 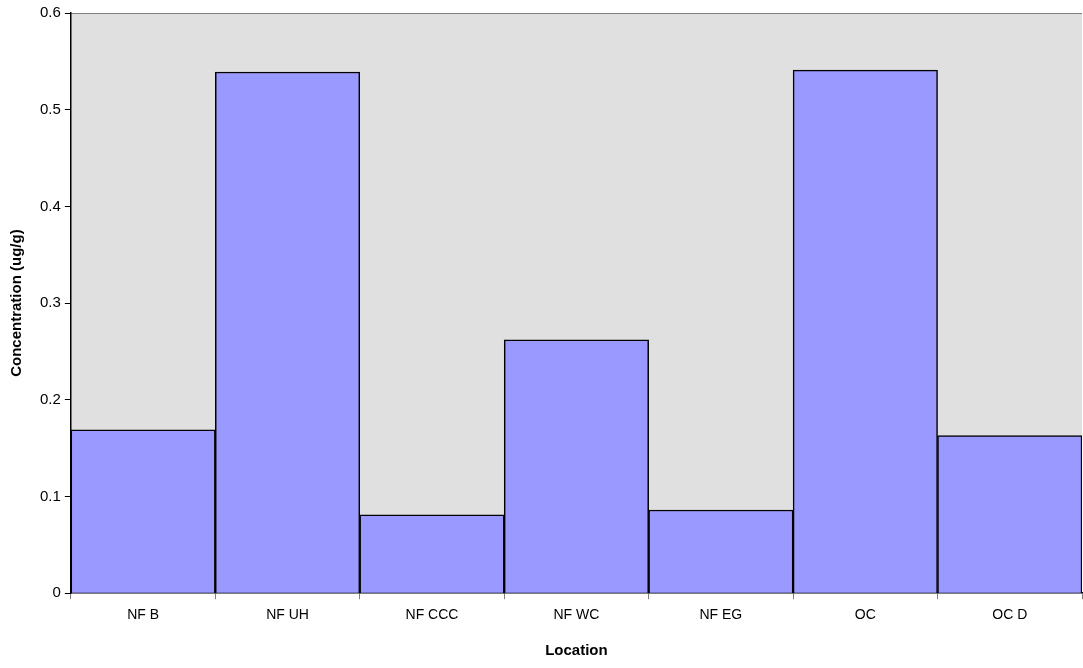 I want to click on x-tick-label: NF EG, so click(x=721, y=614).